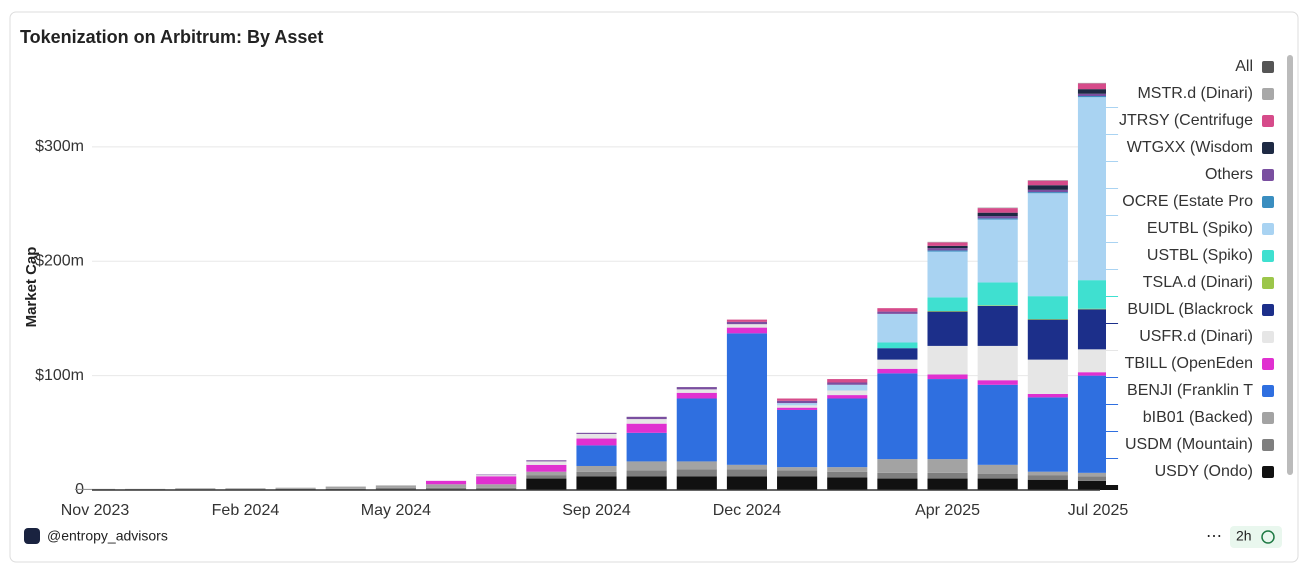 The height and width of the screenshot is (571, 1310). What do you see at coordinates (59, 146) in the screenshot?
I see `y-tick-label: $300m` at bounding box center [59, 146].